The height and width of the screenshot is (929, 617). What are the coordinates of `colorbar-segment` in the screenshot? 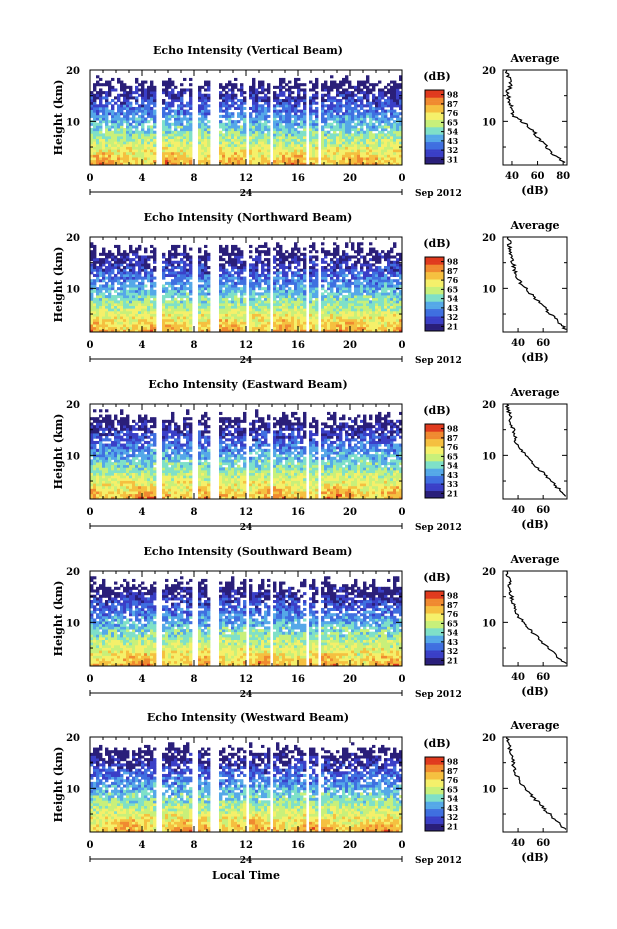 It's located at (434, 104).